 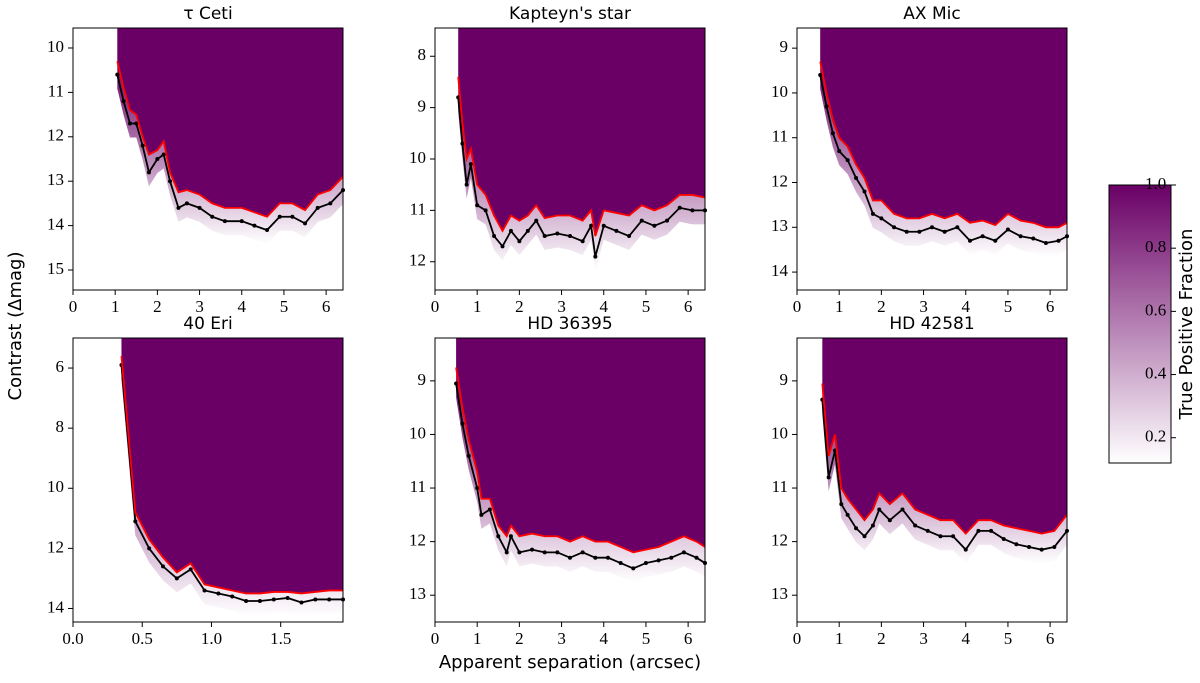 I want to click on y-tick-label: 8, so click(x=422, y=54).